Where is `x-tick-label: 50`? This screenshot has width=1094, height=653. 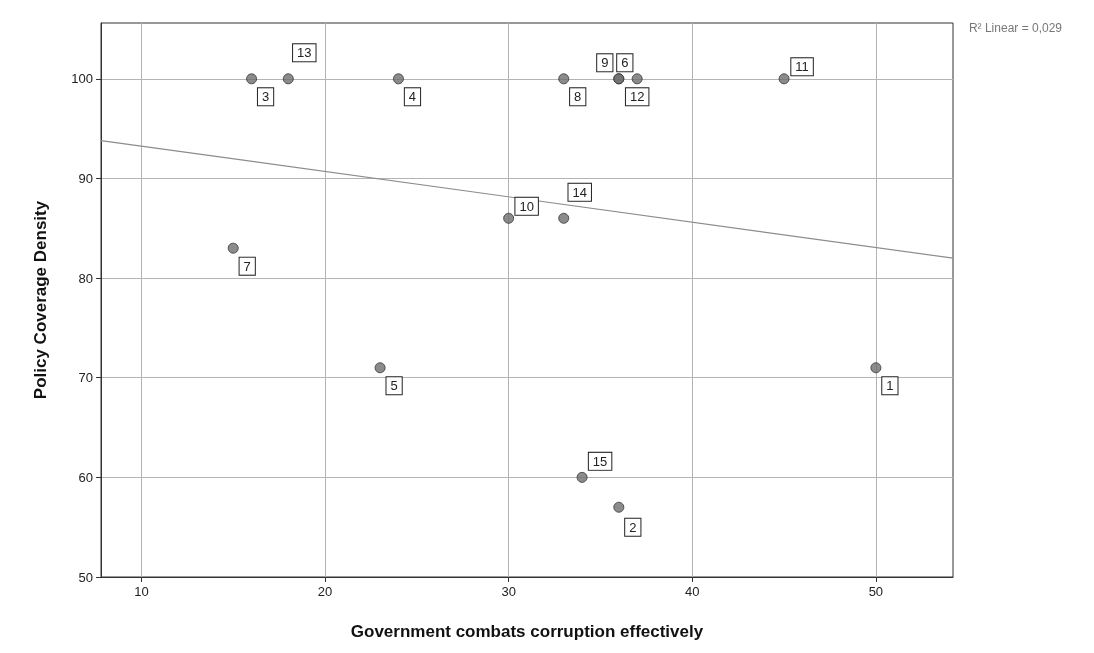 x-tick-label: 50 is located at coordinates (876, 591).